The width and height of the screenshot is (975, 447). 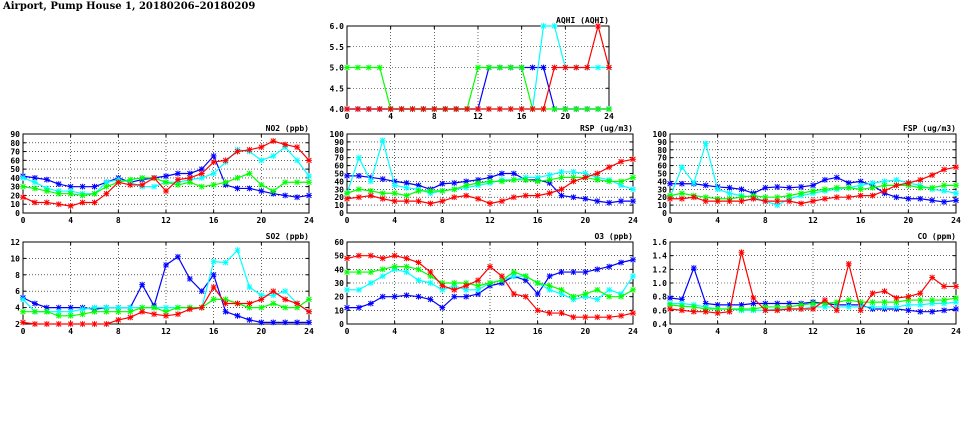 What do you see at coordinates (660, 283) in the screenshot?
I see `y-tick-label: 1.0` at bounding box center [660, 283].